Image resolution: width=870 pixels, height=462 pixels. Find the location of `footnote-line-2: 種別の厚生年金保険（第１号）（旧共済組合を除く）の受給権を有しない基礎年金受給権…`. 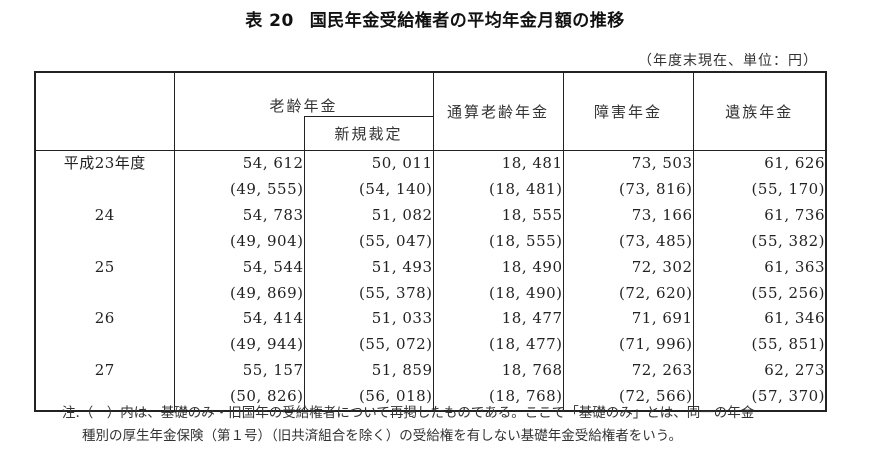

footnote-line-2: 種別の厚生年金保険（第１号）（旧共済組合を除く）の受給権を有しない基礎年金受給権… is located at coordinates (382, 436).